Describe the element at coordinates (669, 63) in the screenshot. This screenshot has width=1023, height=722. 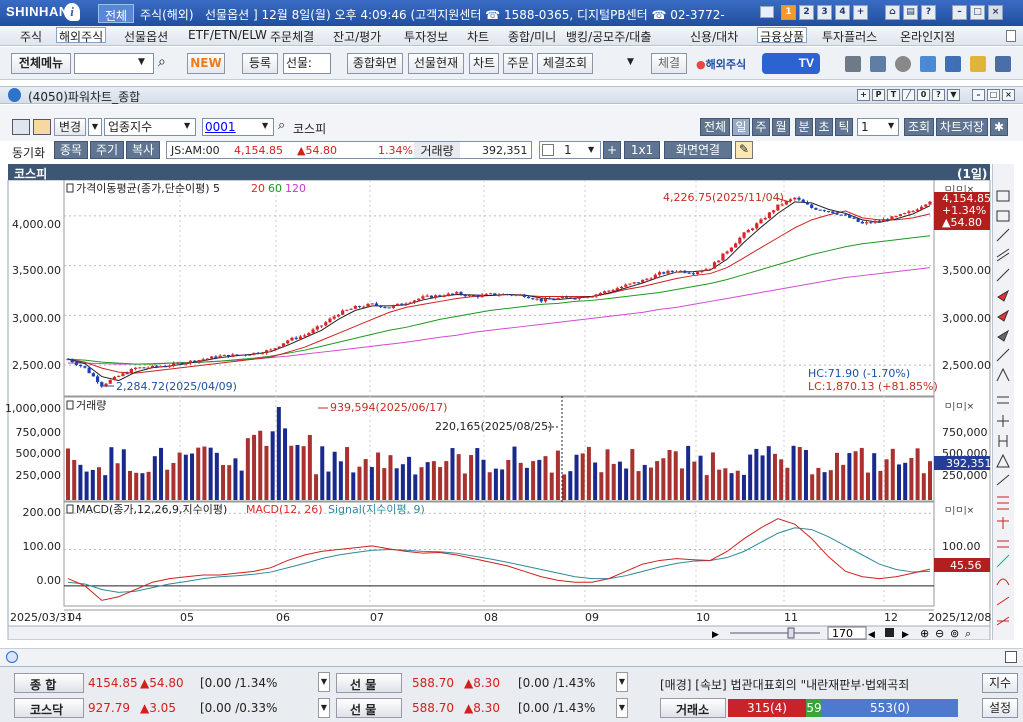
I see `settle-button: 체결` at that location.